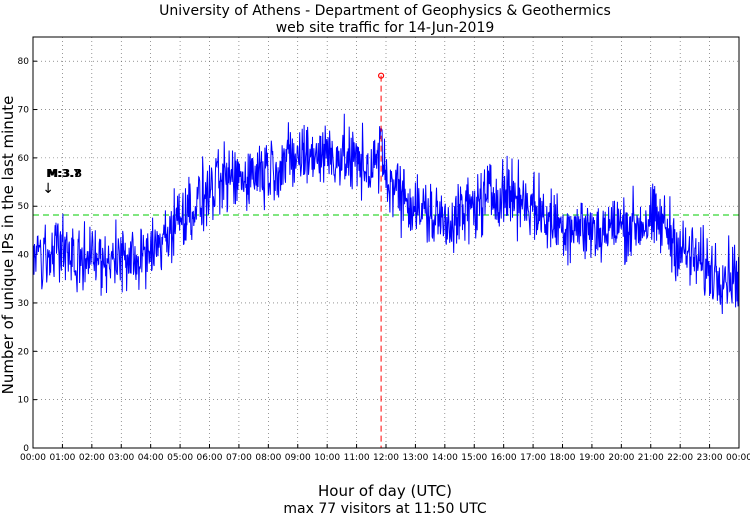 The image size is (750, 515). What do you see at coordinates (384, 508) in the screenshot?
I see `chart-footer: max 77 visitors at 11:50 UTC` at bounding box center [384, 508].